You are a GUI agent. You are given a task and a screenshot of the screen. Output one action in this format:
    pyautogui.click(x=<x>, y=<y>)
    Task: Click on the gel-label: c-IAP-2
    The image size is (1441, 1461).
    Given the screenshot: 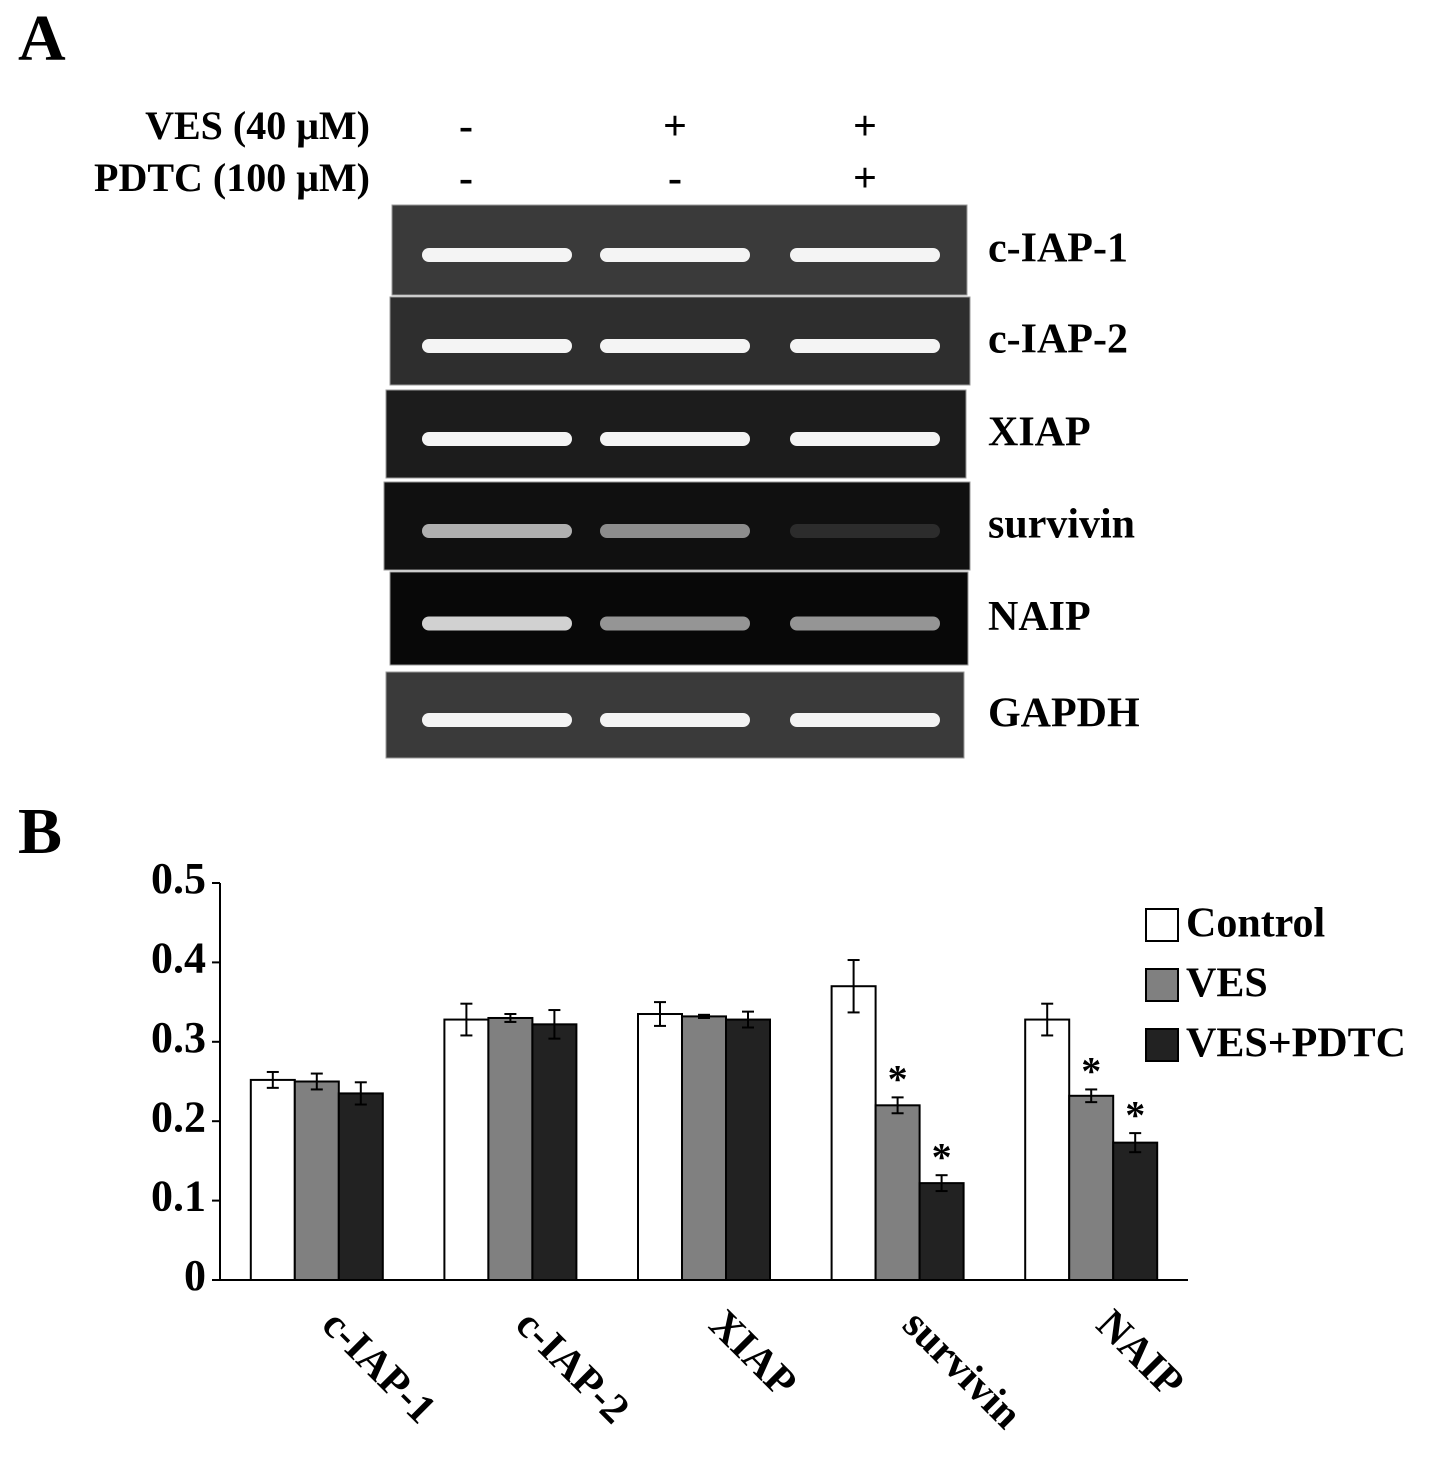 What is the action you would take?
    pyautogui.click(x=1058, y=340)
    